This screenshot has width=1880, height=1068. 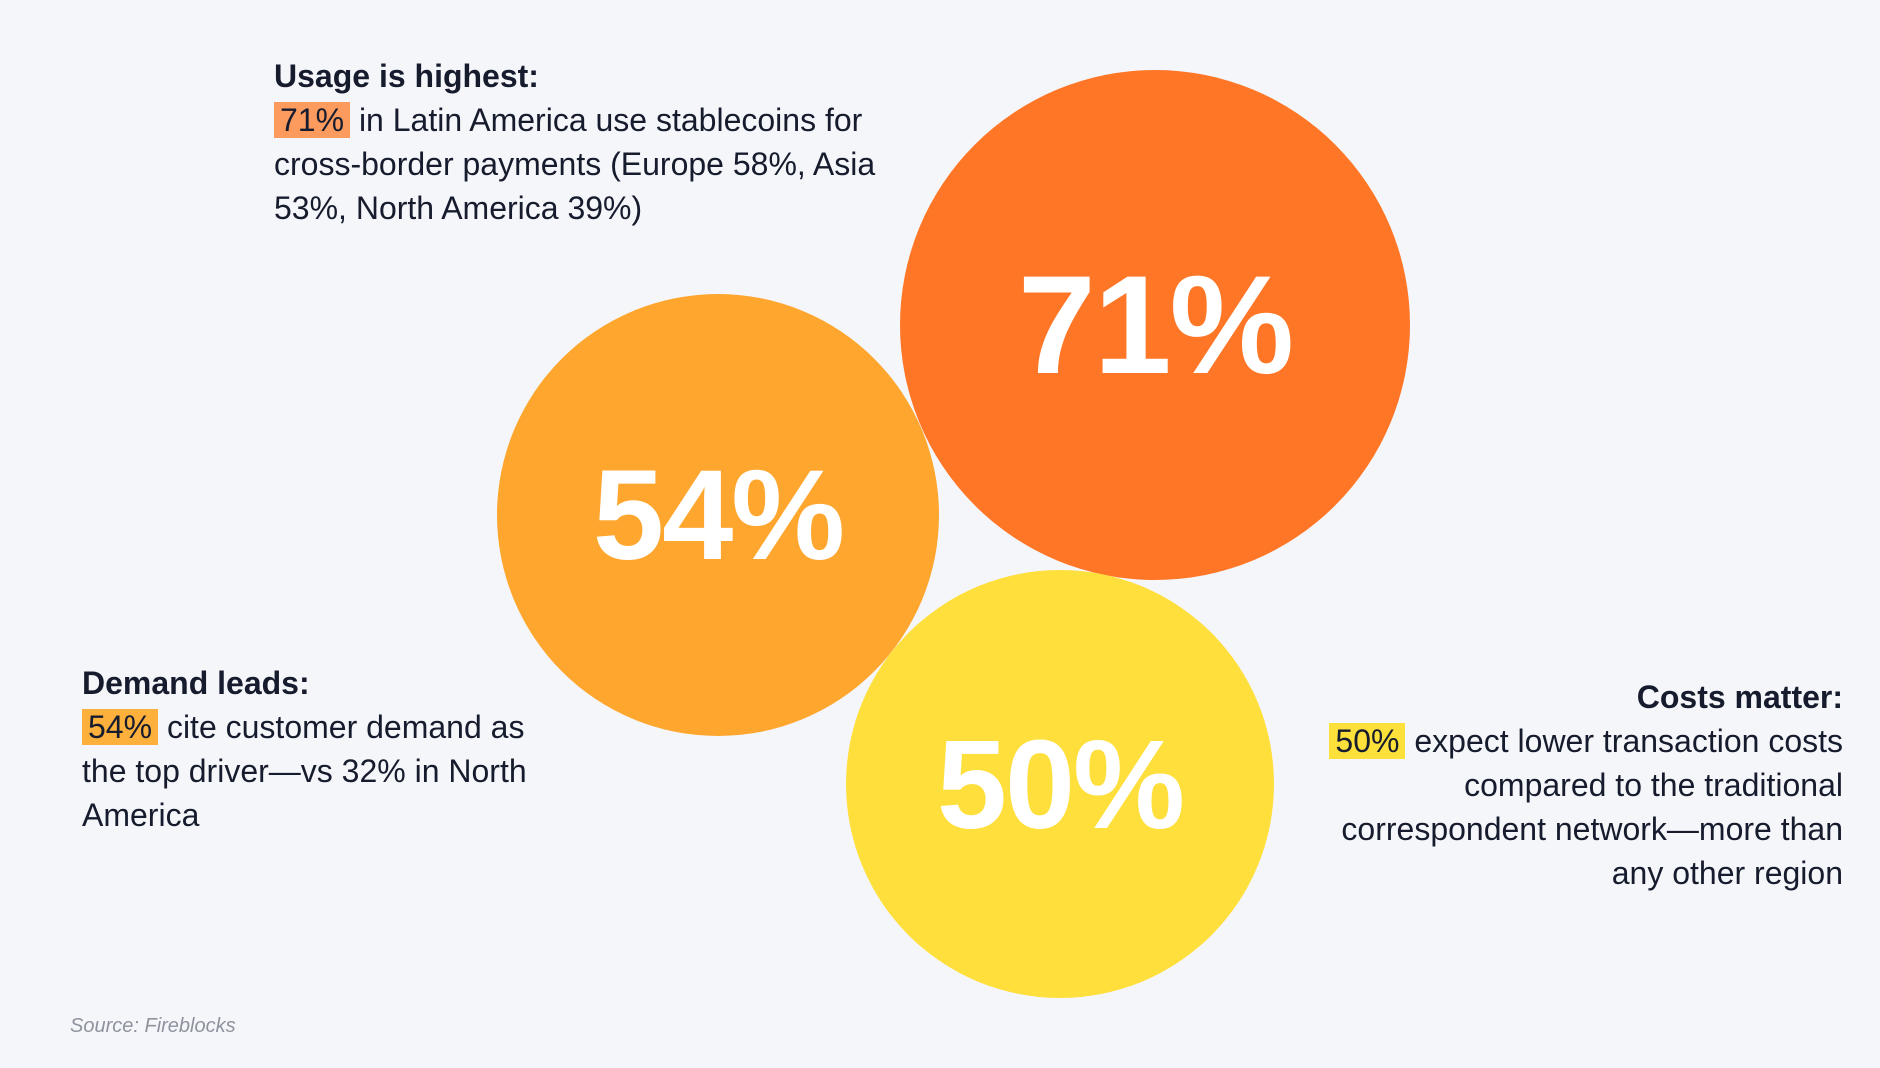 What do you see at coordinates (1739, 697) in the screenshot?
I see `callout-costs-heading: Costs matter:` at bounding box center [1739, 697].